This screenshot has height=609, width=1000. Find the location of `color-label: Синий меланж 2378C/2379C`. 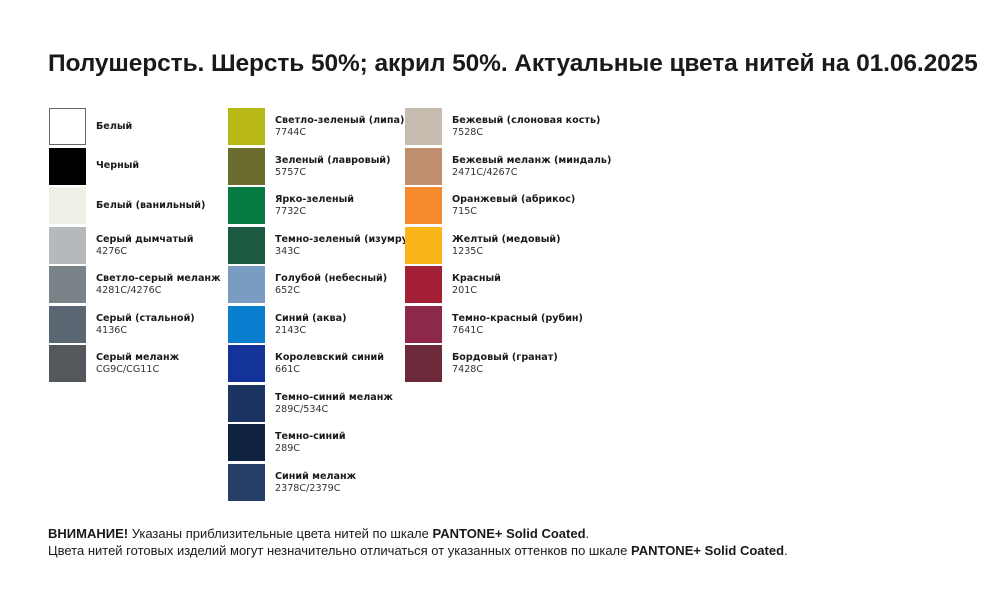

color-label: Синий меланж 2378C/2379C is located at coordinates (315, 482).